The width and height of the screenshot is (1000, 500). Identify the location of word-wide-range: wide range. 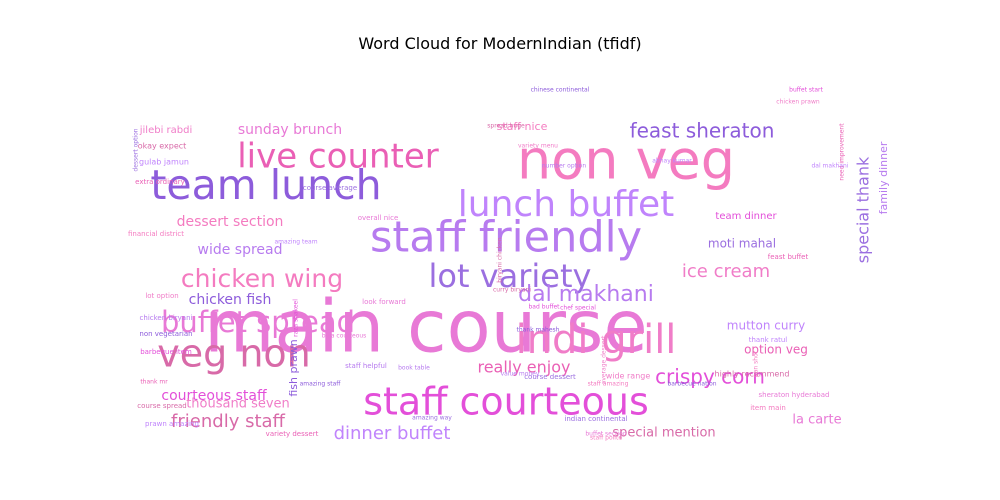
(628, 376).